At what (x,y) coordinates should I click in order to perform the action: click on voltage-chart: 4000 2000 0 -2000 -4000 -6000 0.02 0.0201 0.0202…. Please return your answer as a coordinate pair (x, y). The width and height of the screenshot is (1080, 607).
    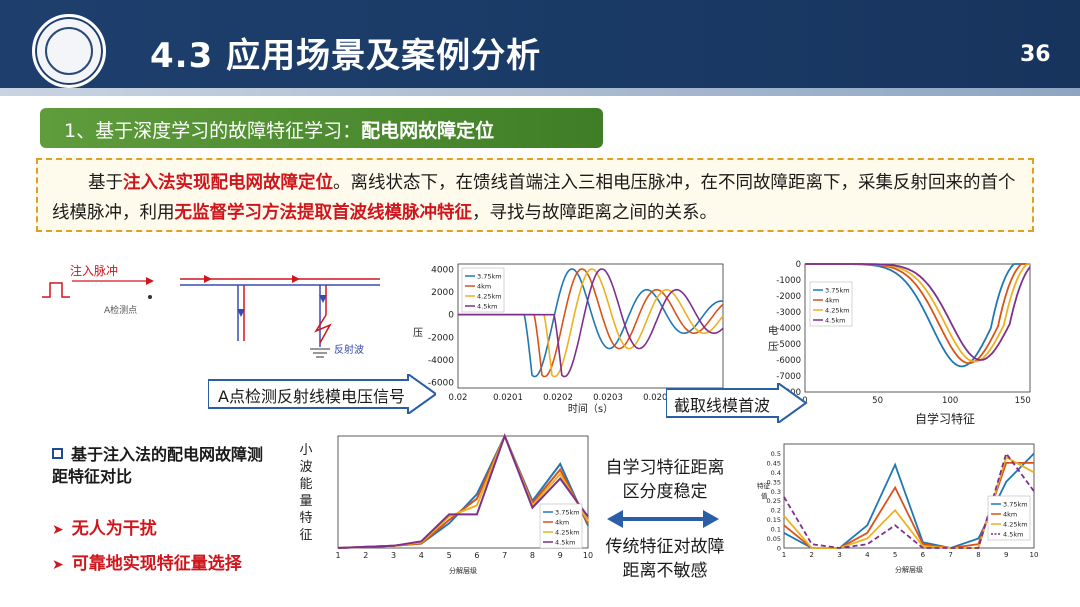
    Looking at the image, I should click on (572, 338).